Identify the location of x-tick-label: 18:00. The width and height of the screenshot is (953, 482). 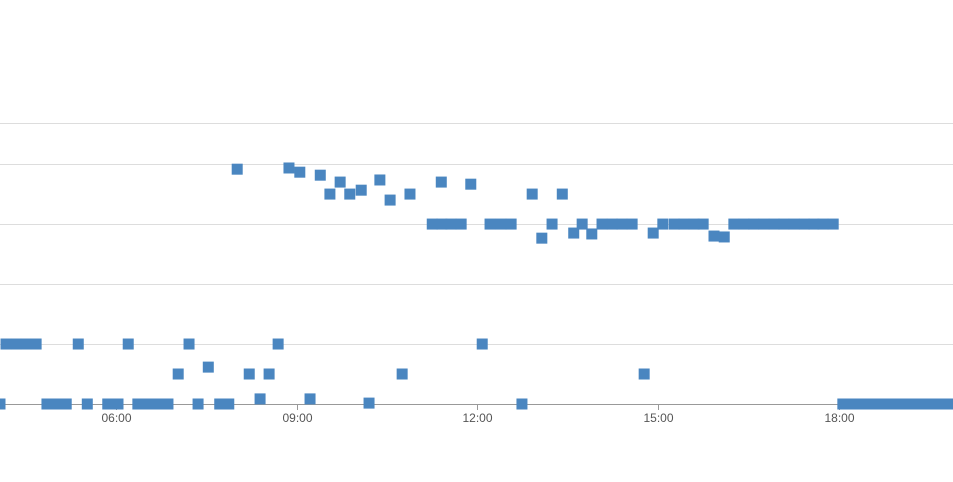
(839, 418).